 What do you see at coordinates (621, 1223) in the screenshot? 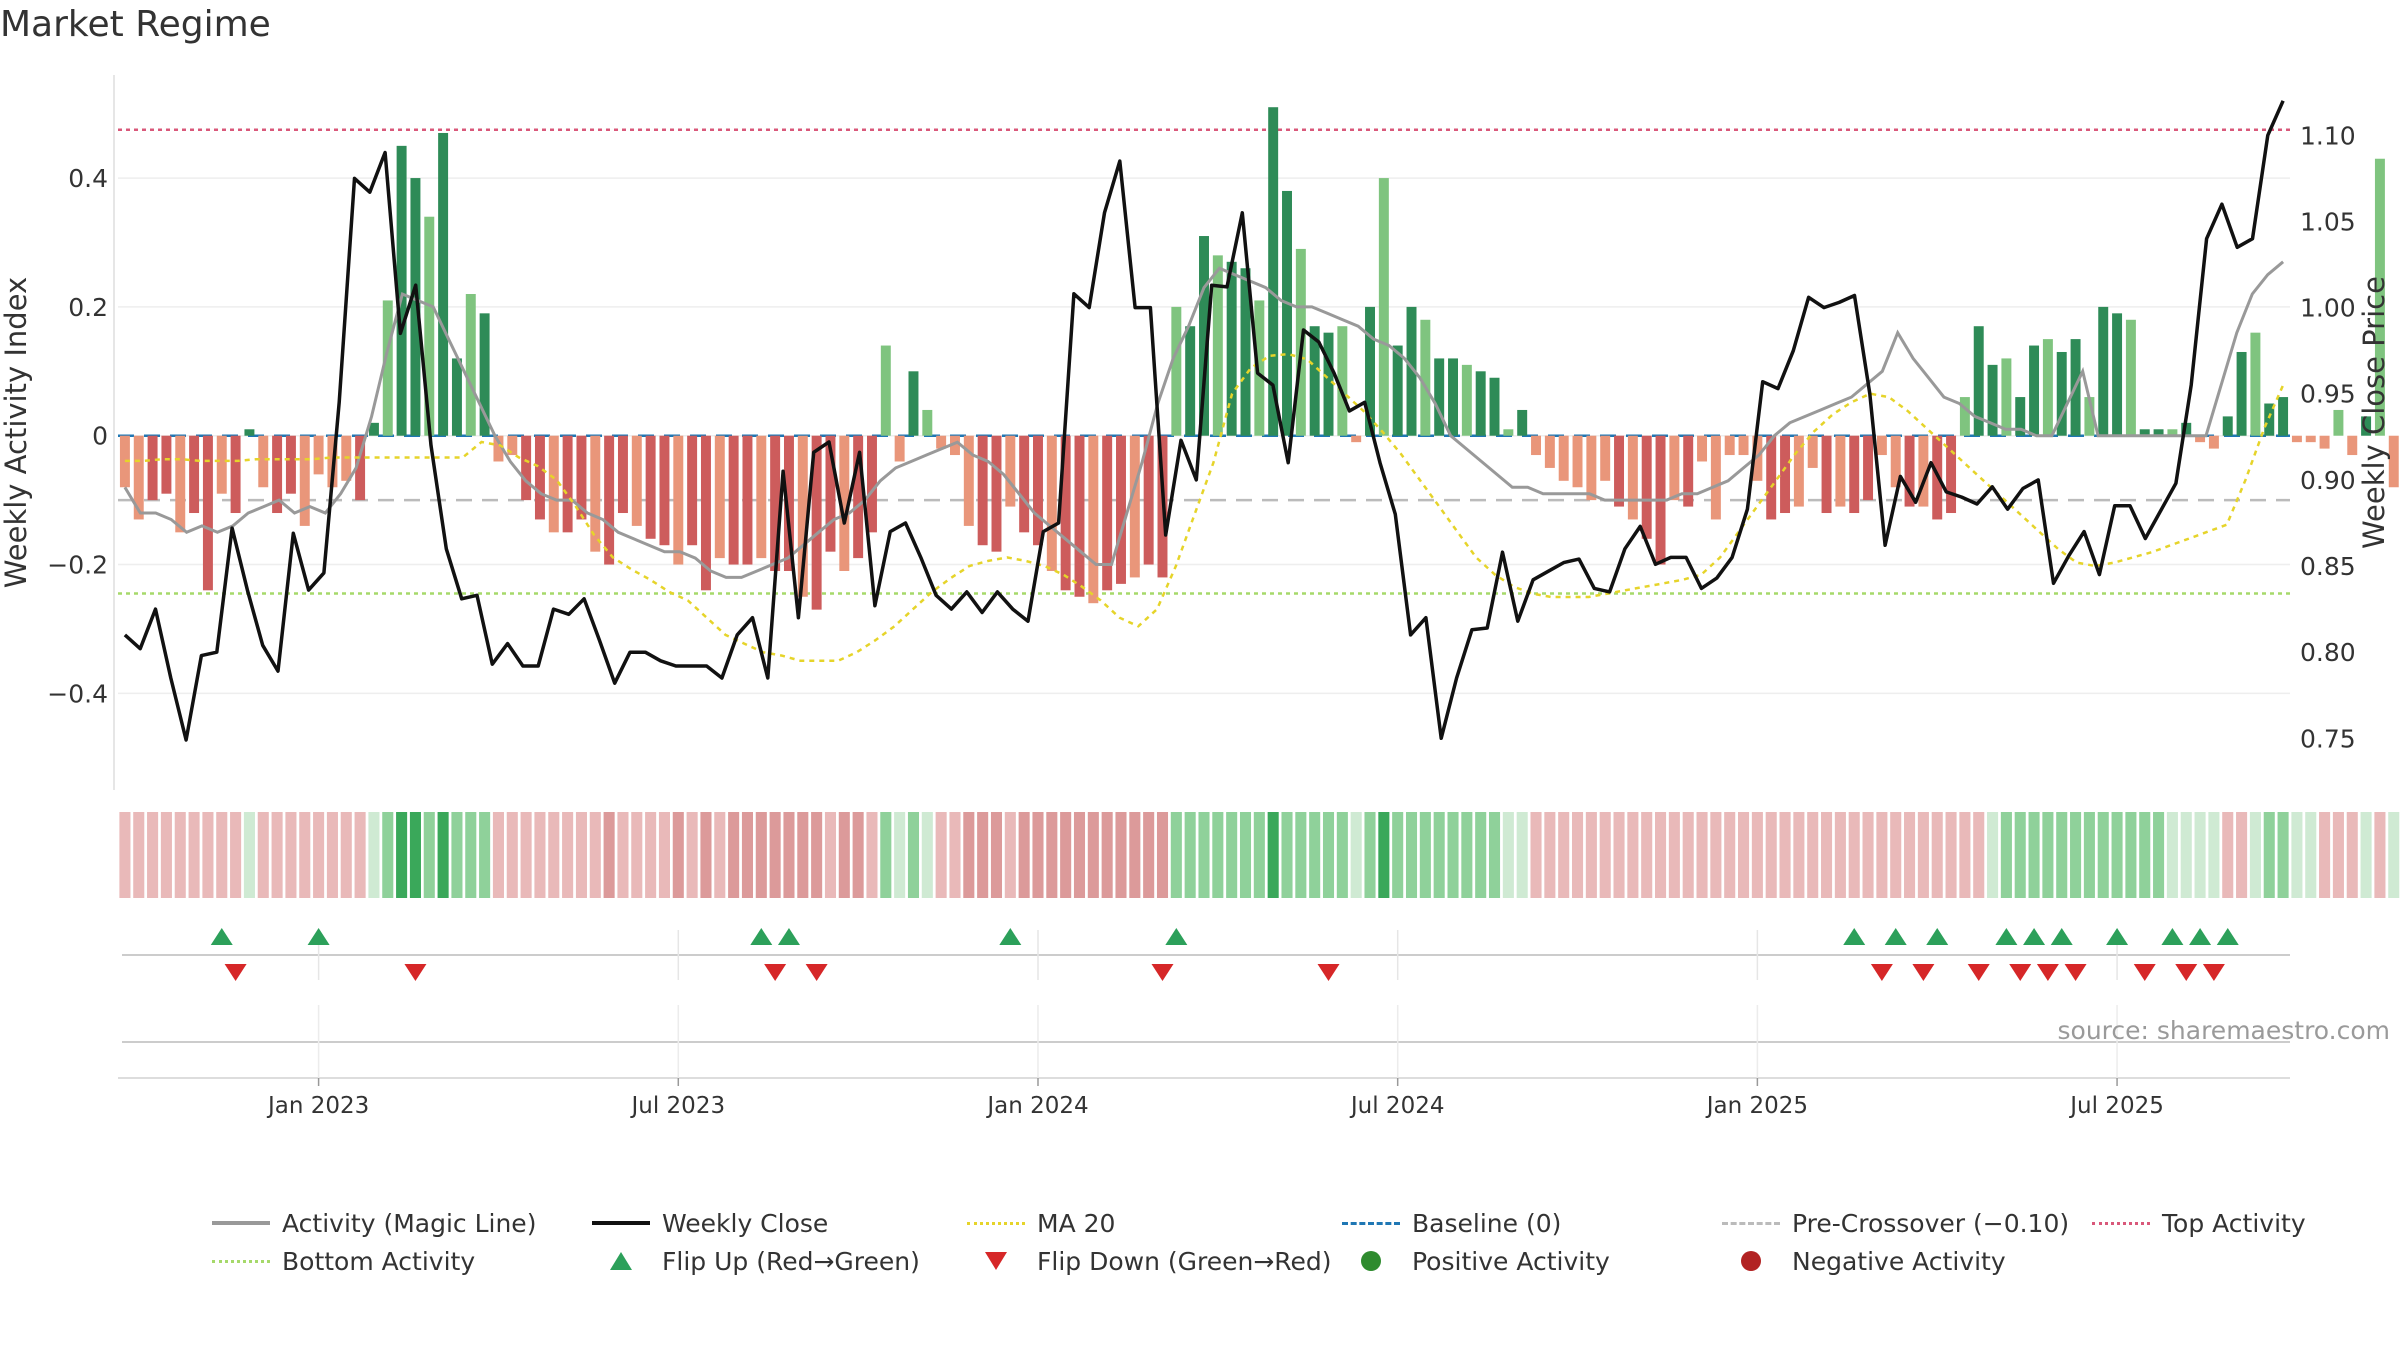
I see `legend-symbol` at bounding box center [621, 1223].